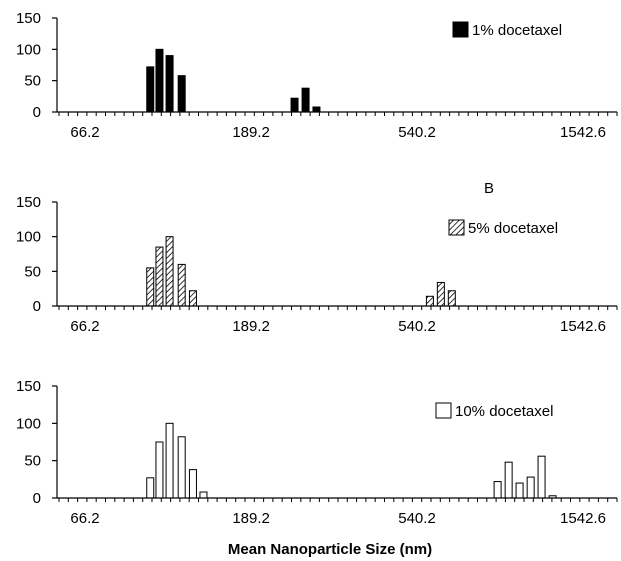 This screenshot has height=561, width=621. Describe the element at coordinates (37, 306) in the screenshot. I see `panel-2-y-tick-label-0: 0` at that location.